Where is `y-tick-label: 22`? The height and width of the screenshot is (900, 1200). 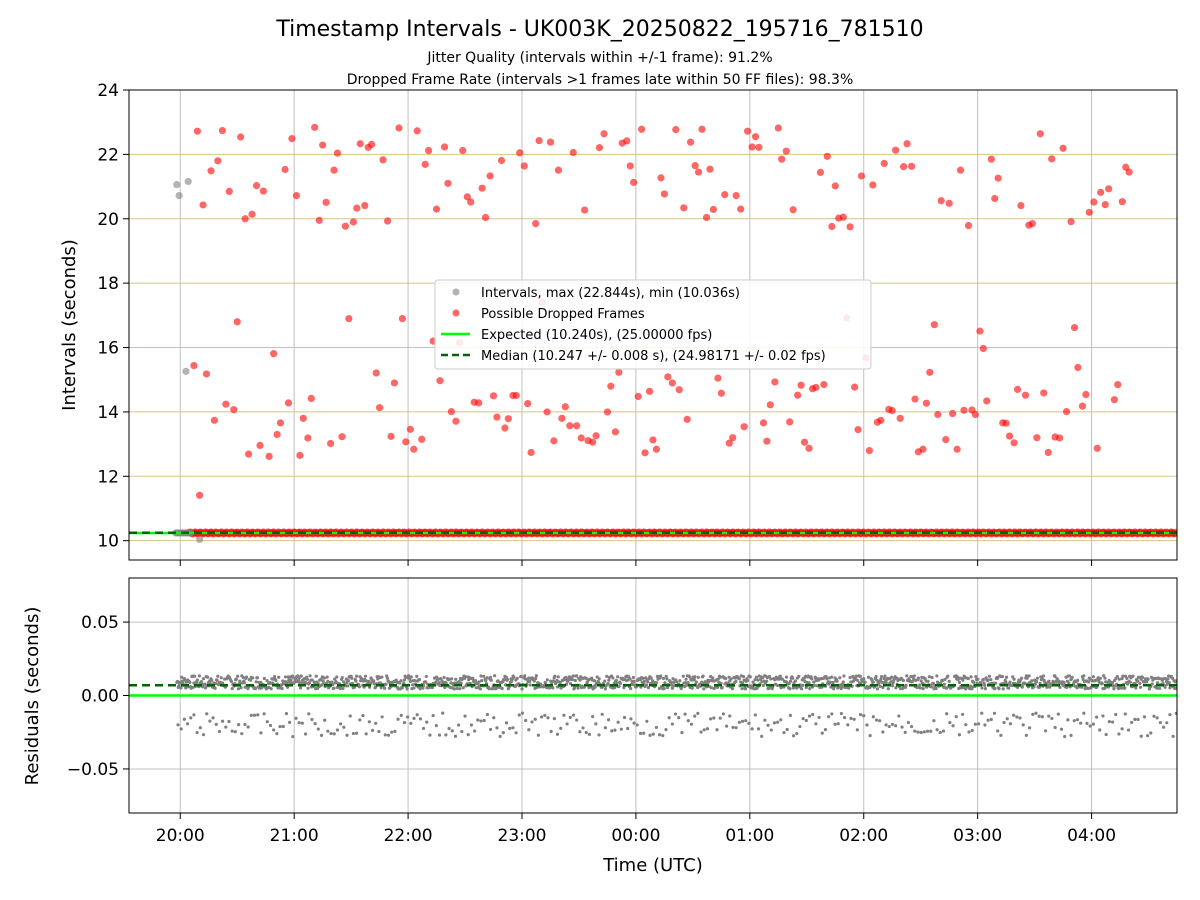 y-tick-label: 22 is located at coordinates (108, 155).